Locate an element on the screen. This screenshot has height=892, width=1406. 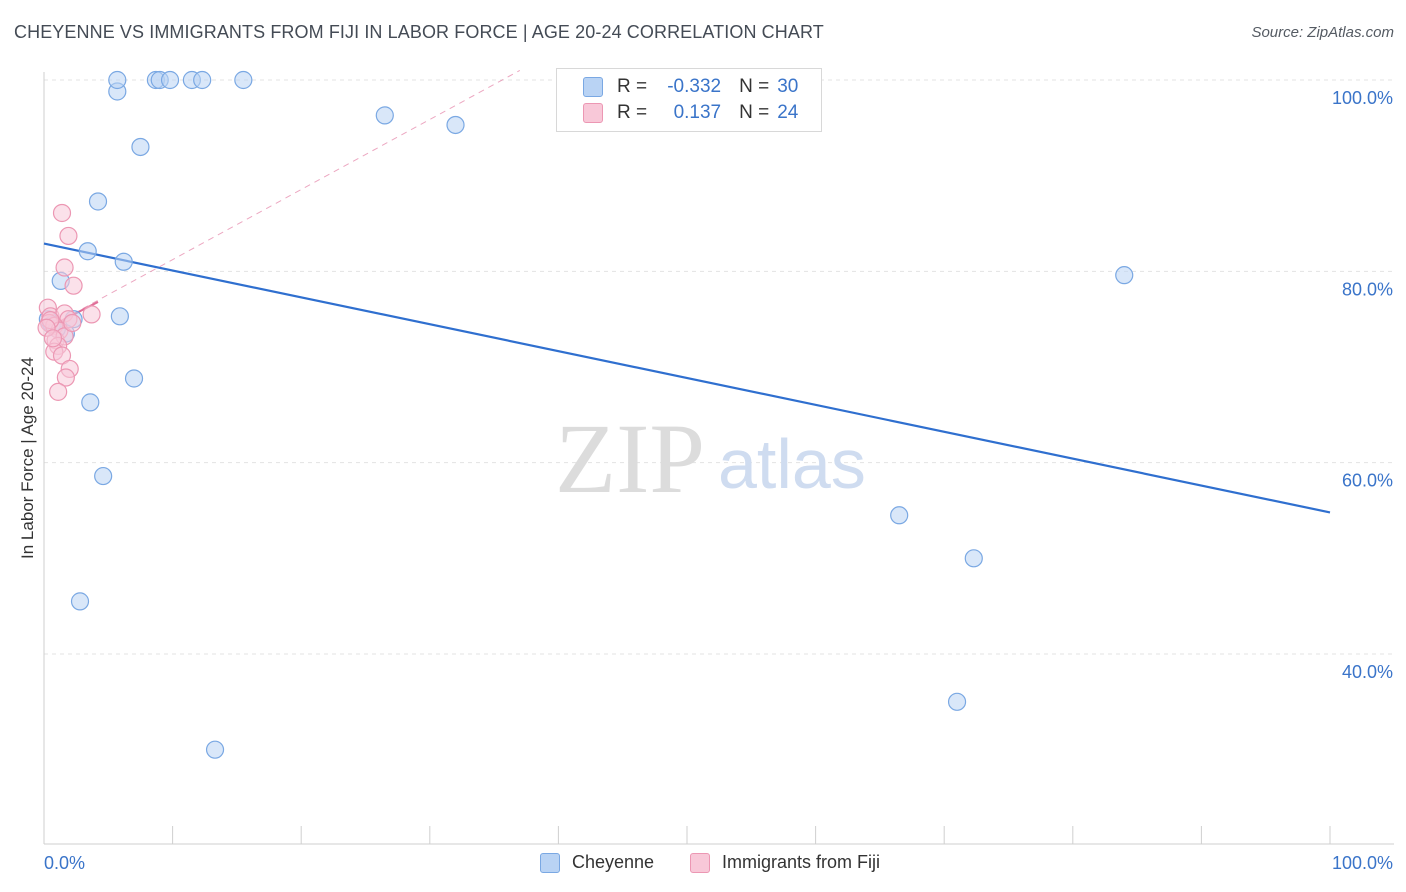
legend-label-fiji: Immigrants from Fiji is located at coordinates (801, 862).